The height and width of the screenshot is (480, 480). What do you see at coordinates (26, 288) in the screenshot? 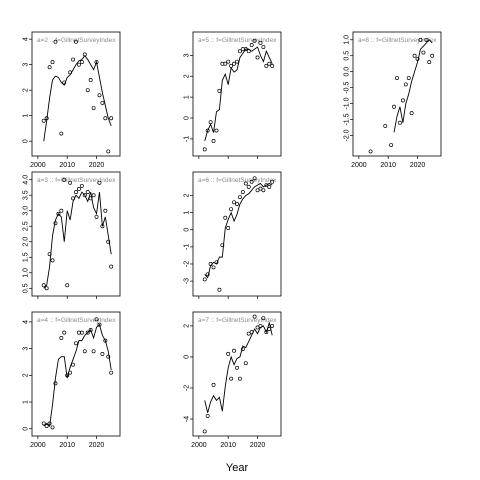
I see `y-tick-label: 0.5` at bounding box center [26, 288].